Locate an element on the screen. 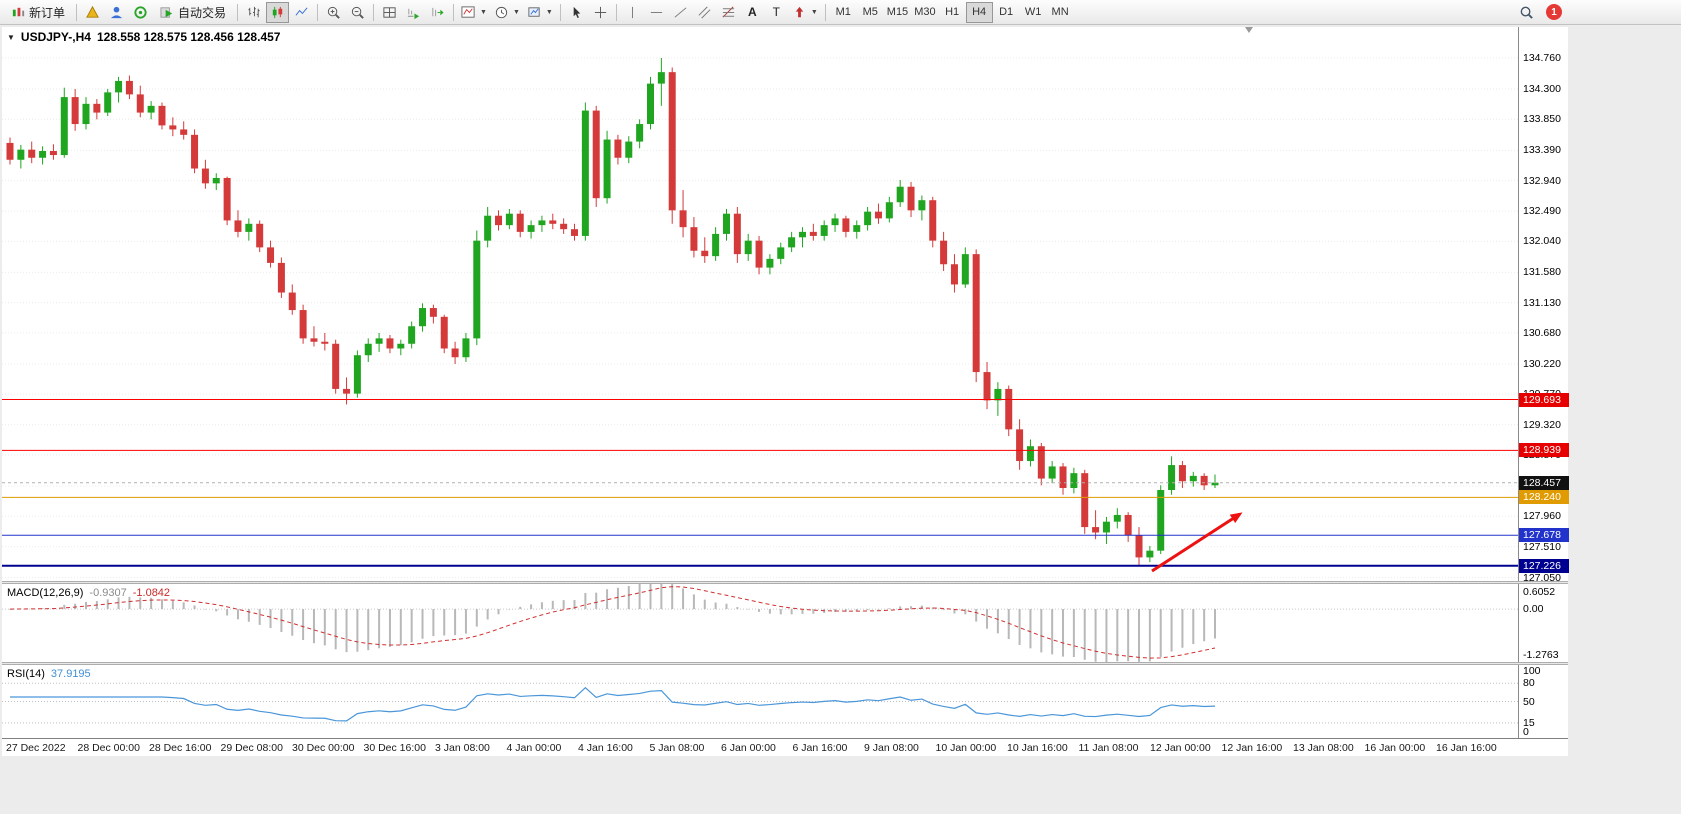 This screenshot has width=1681, height=814. new-order-icon is located at coordinates (18, 11).